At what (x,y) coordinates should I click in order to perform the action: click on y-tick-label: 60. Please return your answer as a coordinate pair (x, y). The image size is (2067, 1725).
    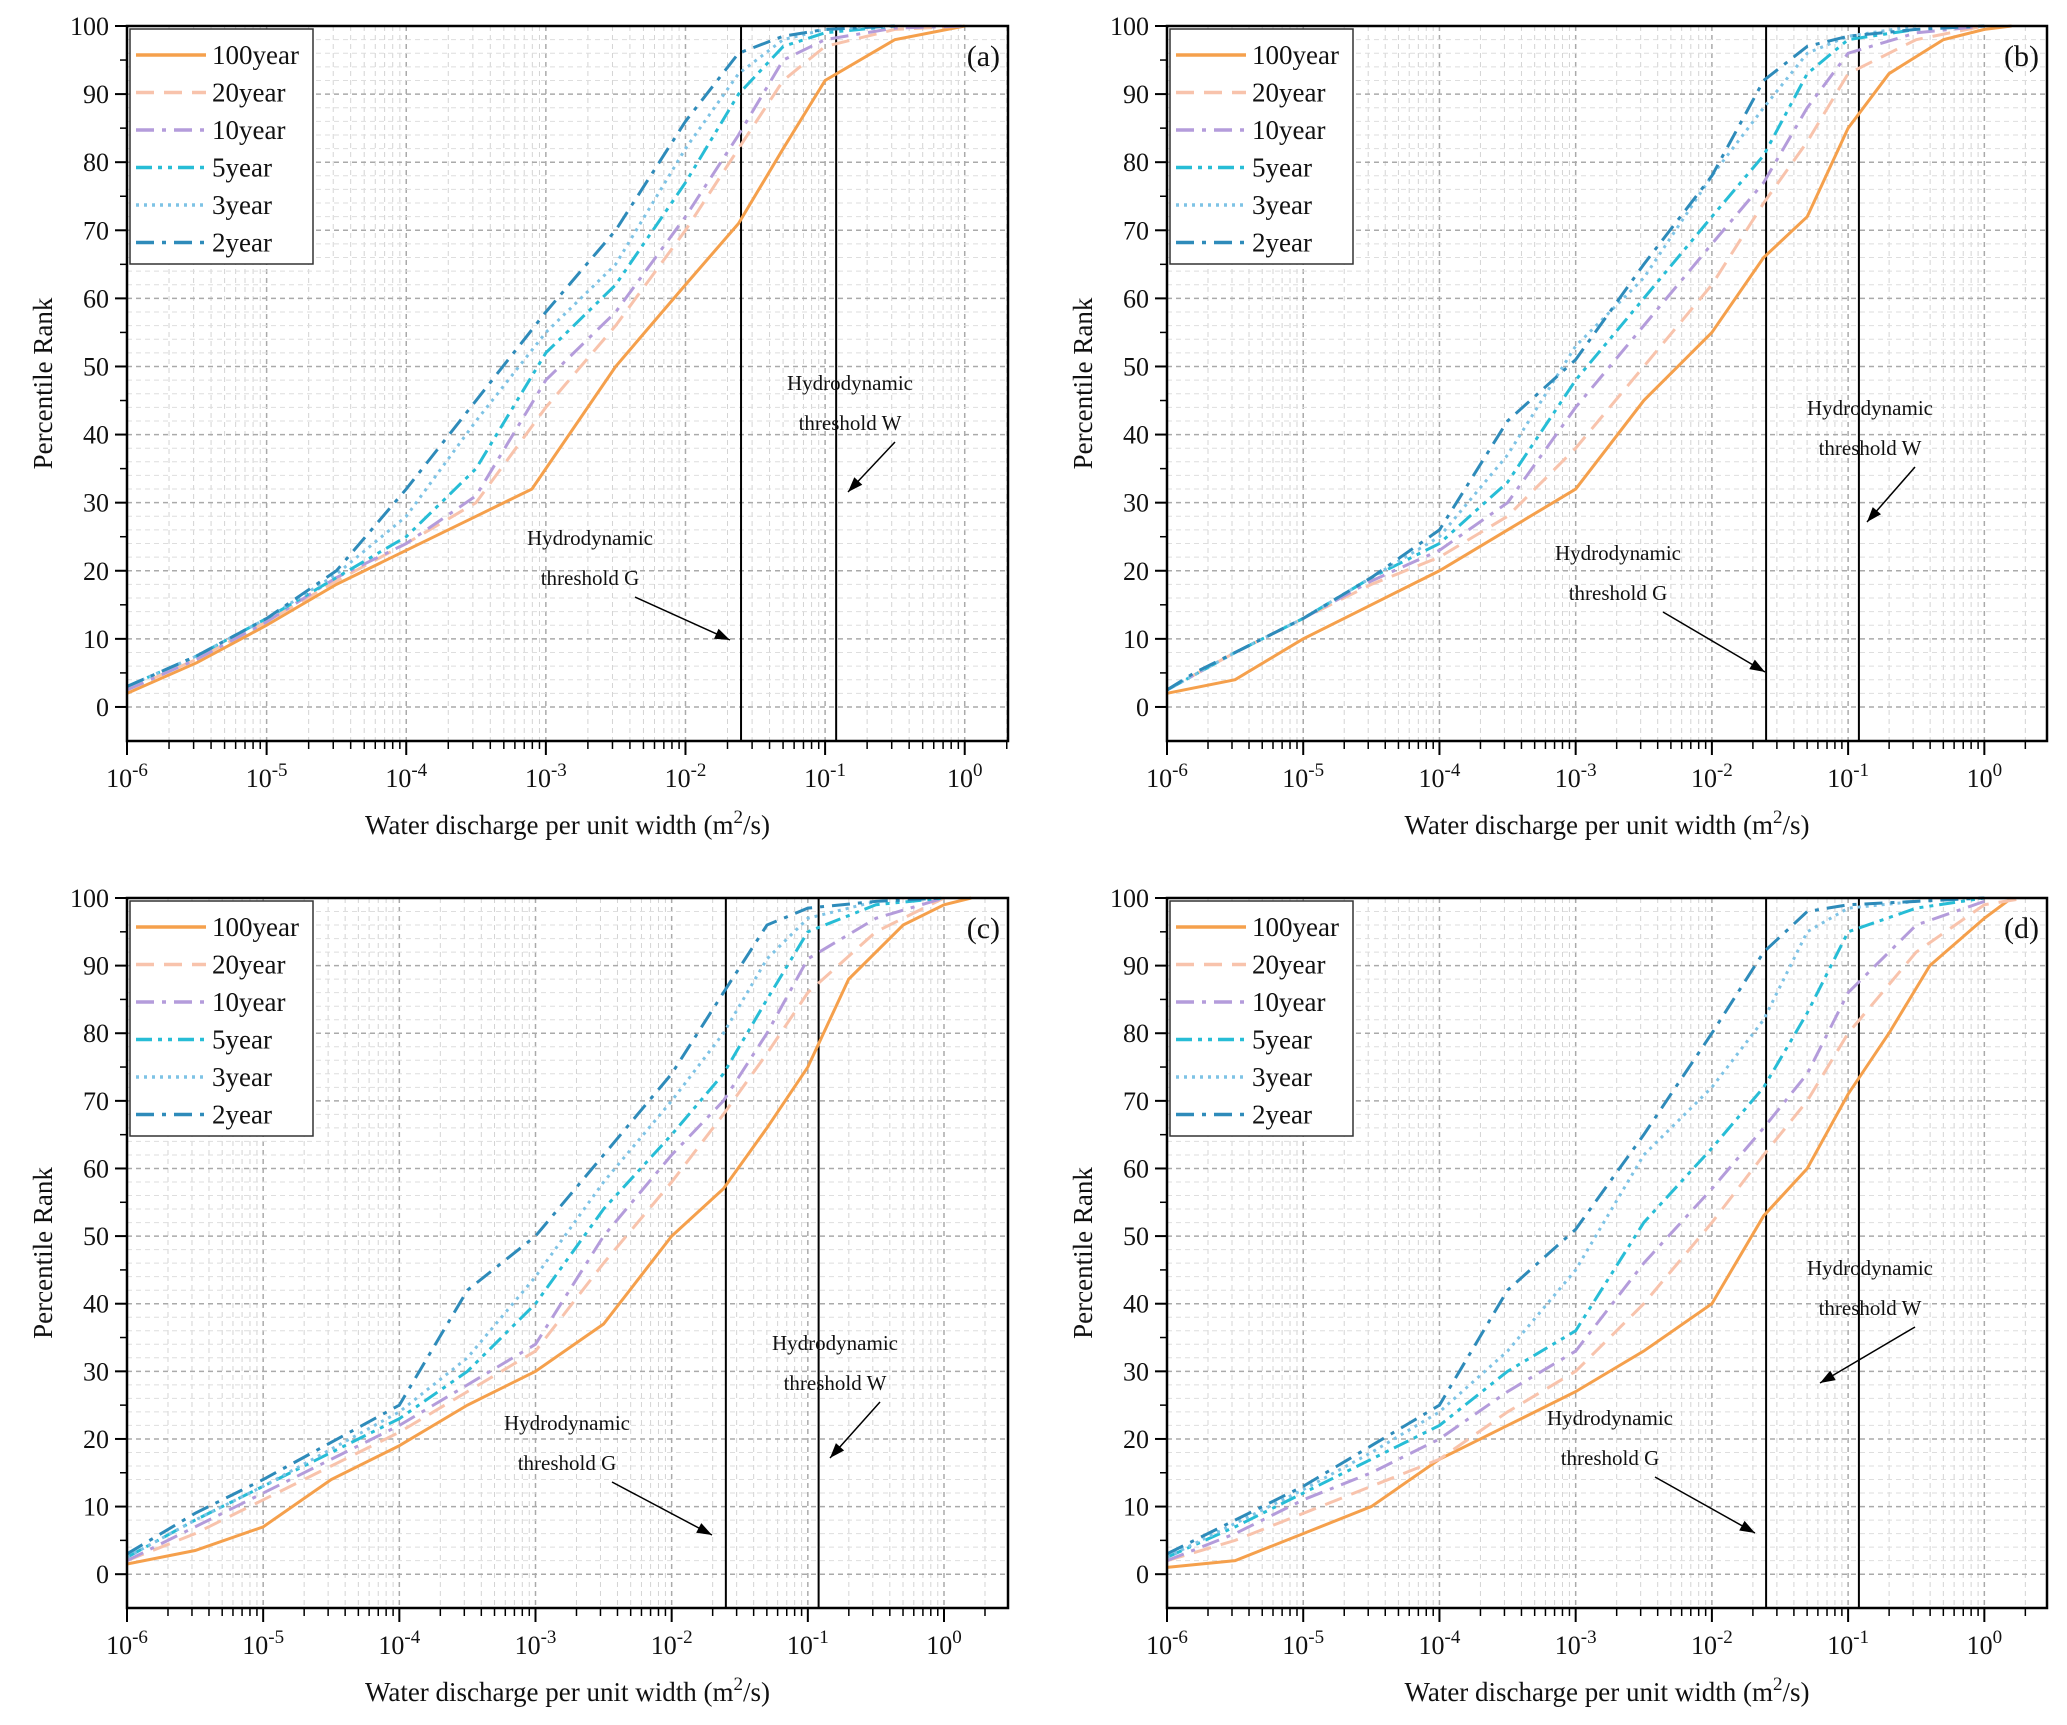
    Looking at the image, I should click on (1136, 1168).